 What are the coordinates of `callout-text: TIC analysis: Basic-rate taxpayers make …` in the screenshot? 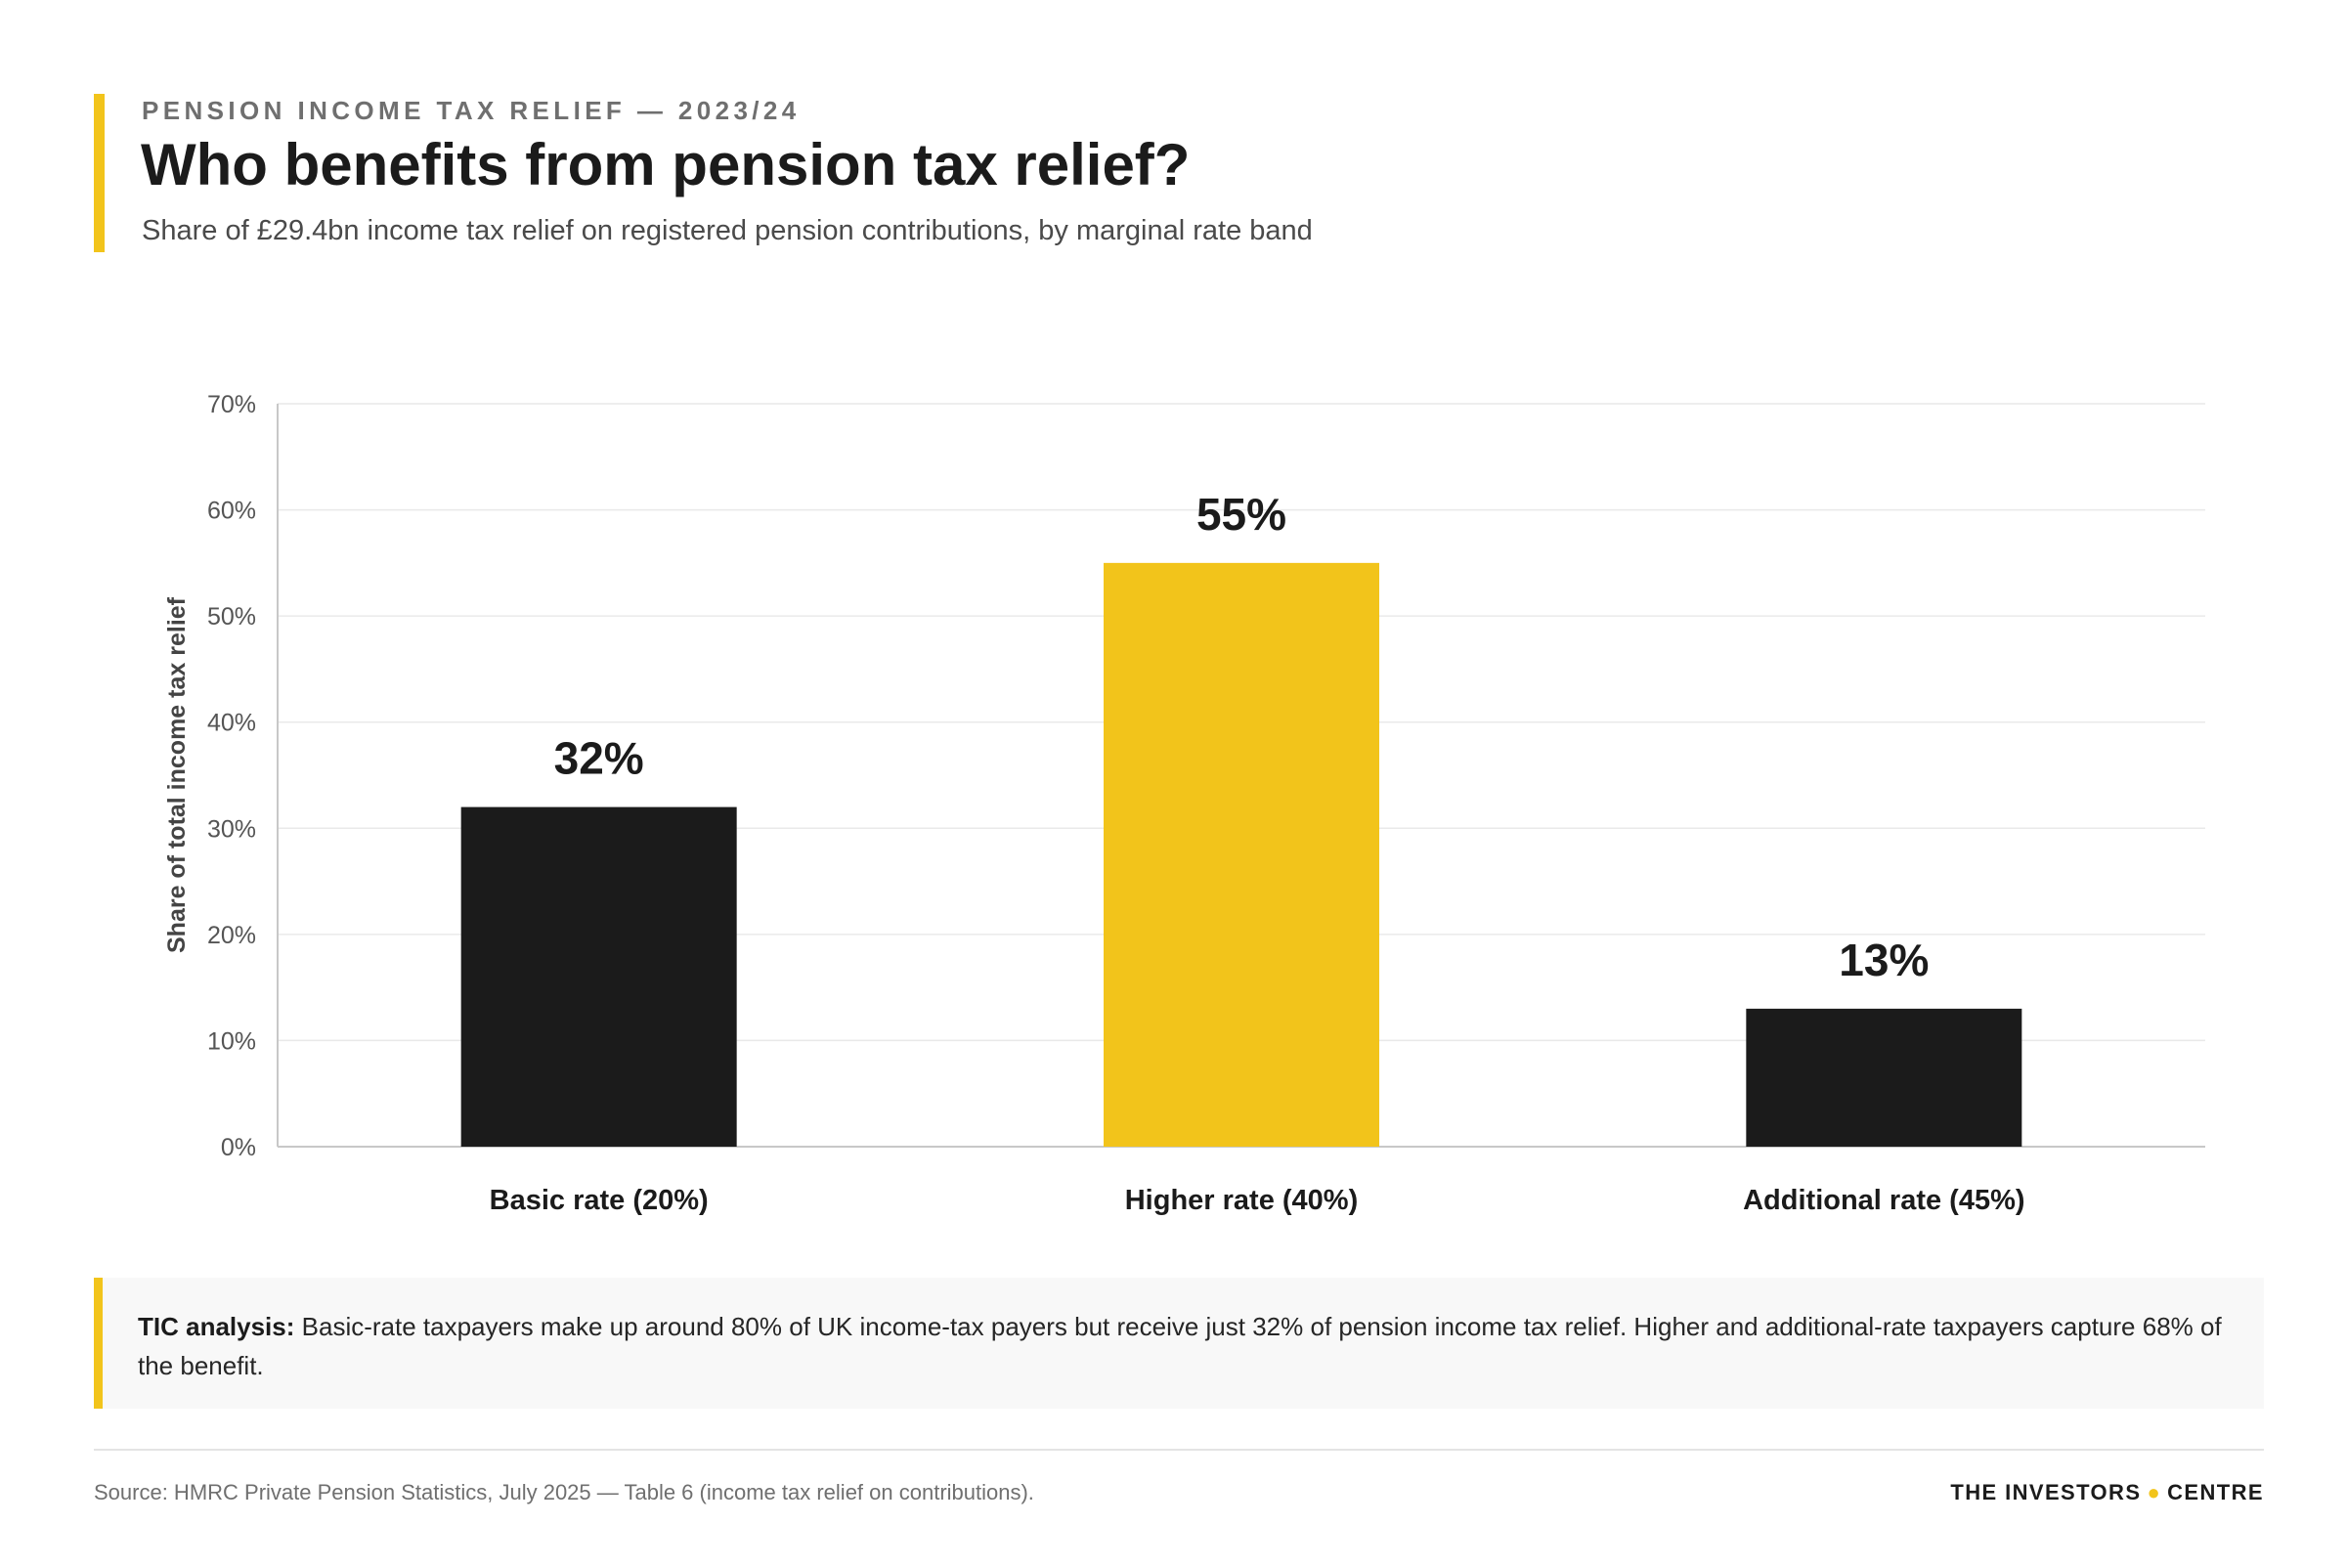 It's located at (1188, 1346).